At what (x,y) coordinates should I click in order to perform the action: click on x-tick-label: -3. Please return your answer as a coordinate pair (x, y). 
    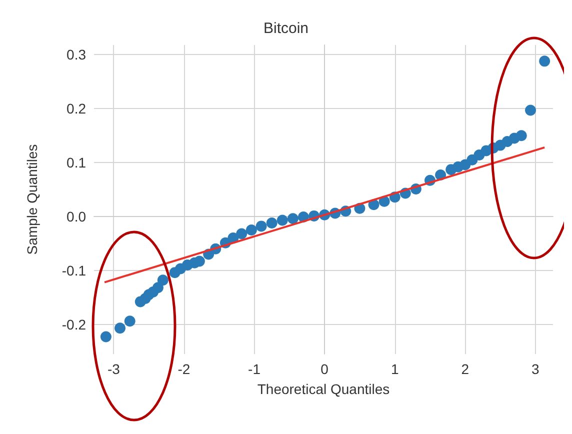
    Looking at the image, I should click on (113, 369).